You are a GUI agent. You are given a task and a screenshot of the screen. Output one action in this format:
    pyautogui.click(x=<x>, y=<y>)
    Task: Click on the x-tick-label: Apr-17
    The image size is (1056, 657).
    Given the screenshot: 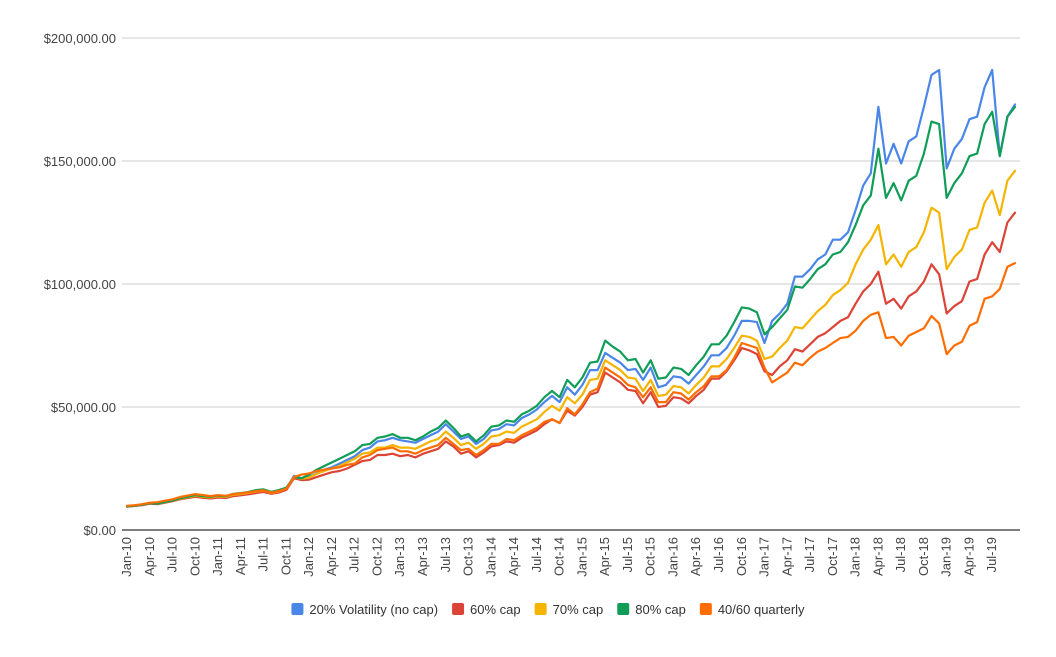 What is the action you would take?
    pyautogui.click(x=786, y=556)
    